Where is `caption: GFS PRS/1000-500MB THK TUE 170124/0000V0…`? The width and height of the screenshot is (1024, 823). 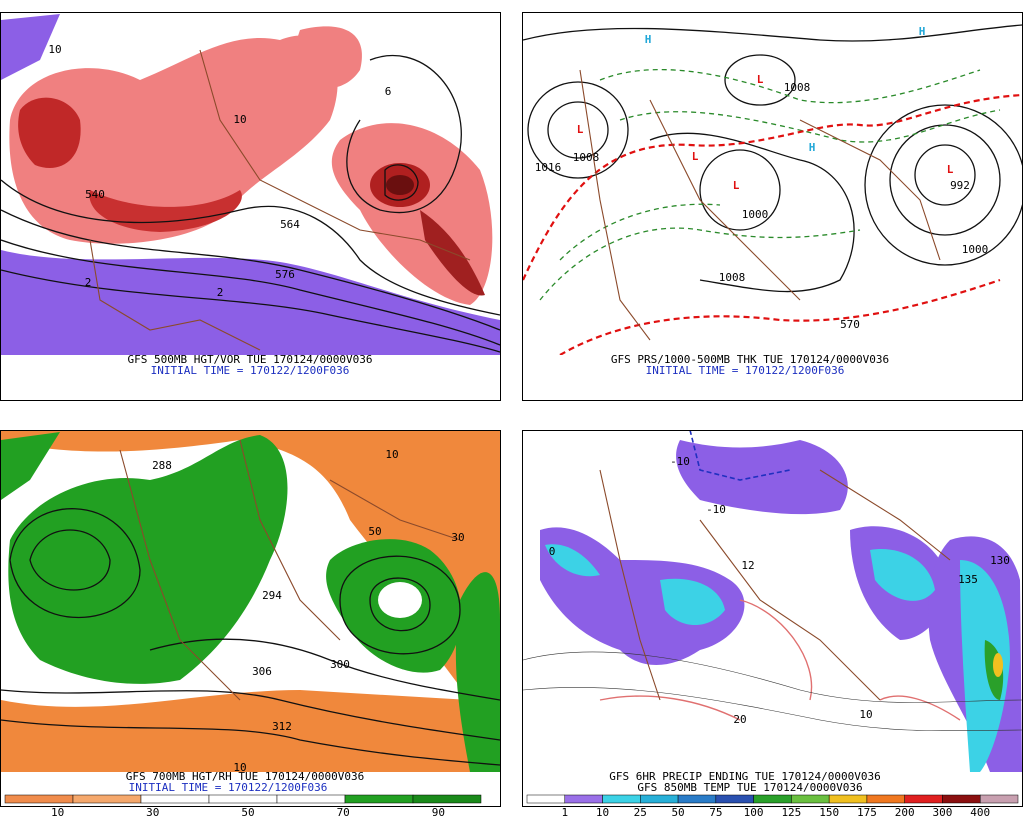 caption: GFS PRS/1000-500MB THK TUE 170124/0000V0… is located at coordinates (750, 359).